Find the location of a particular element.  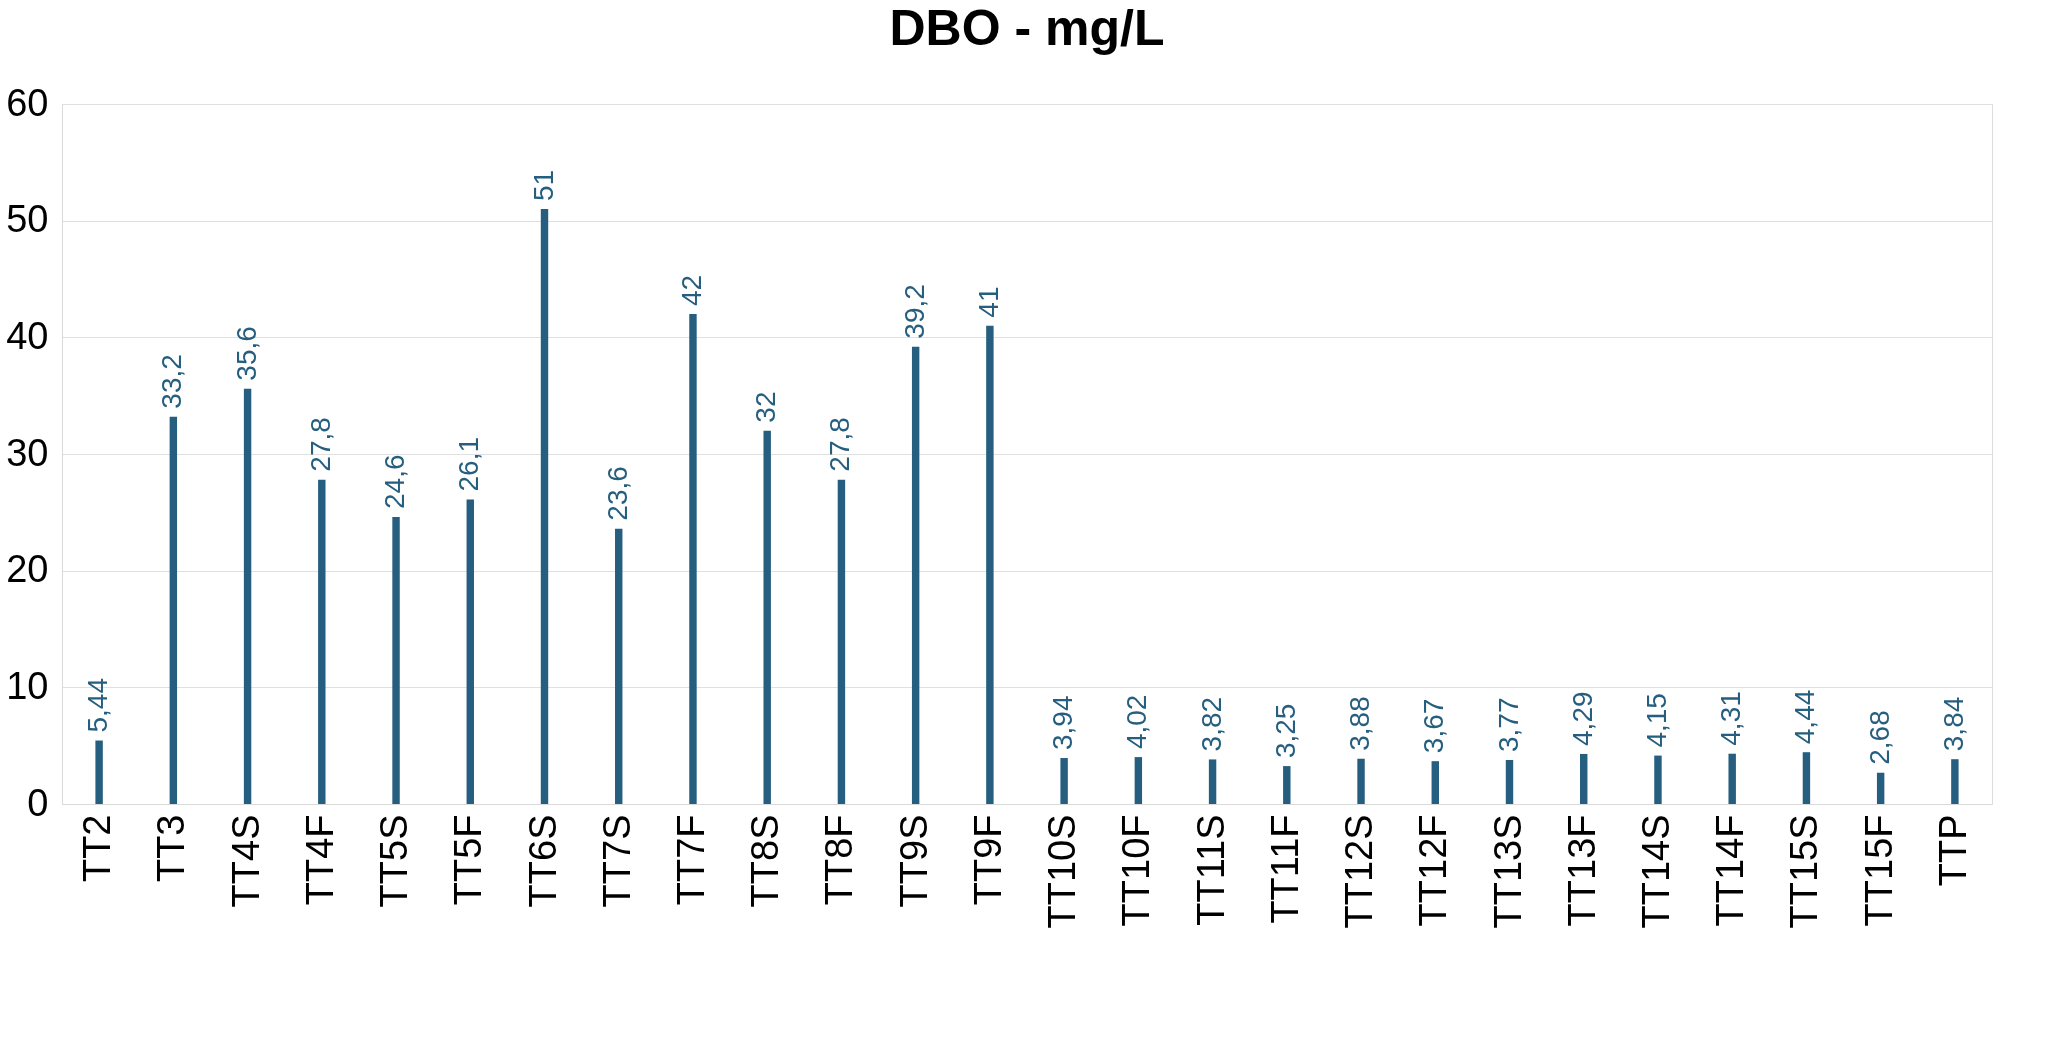

data-label: 3,88 is located at coordinates (1360, 723).